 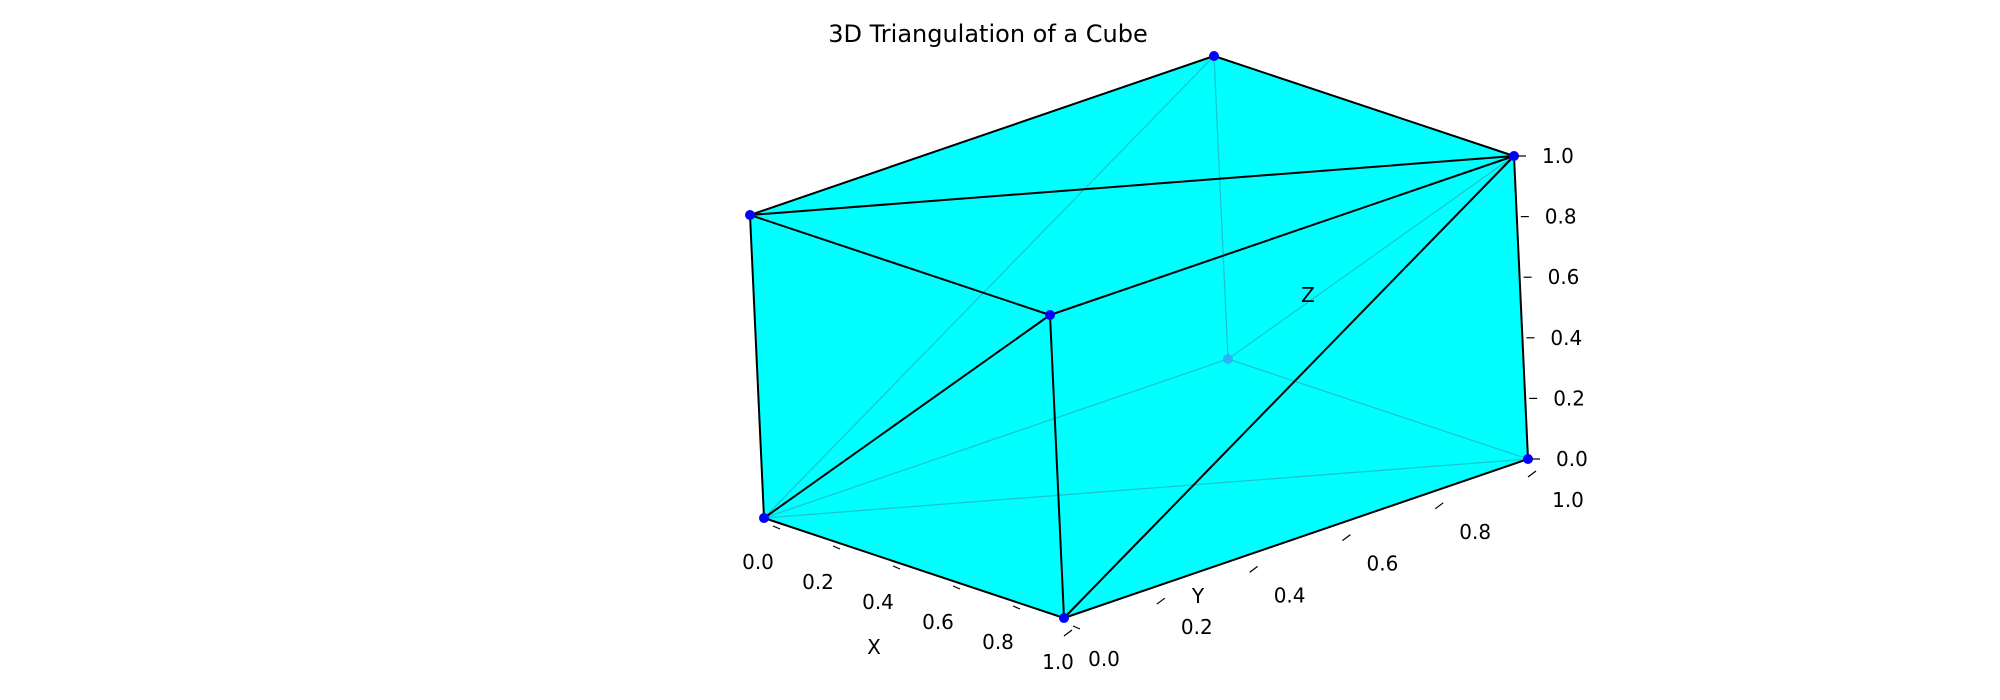 I want to click on x-axis-label: X, so click(x=874, y=647).